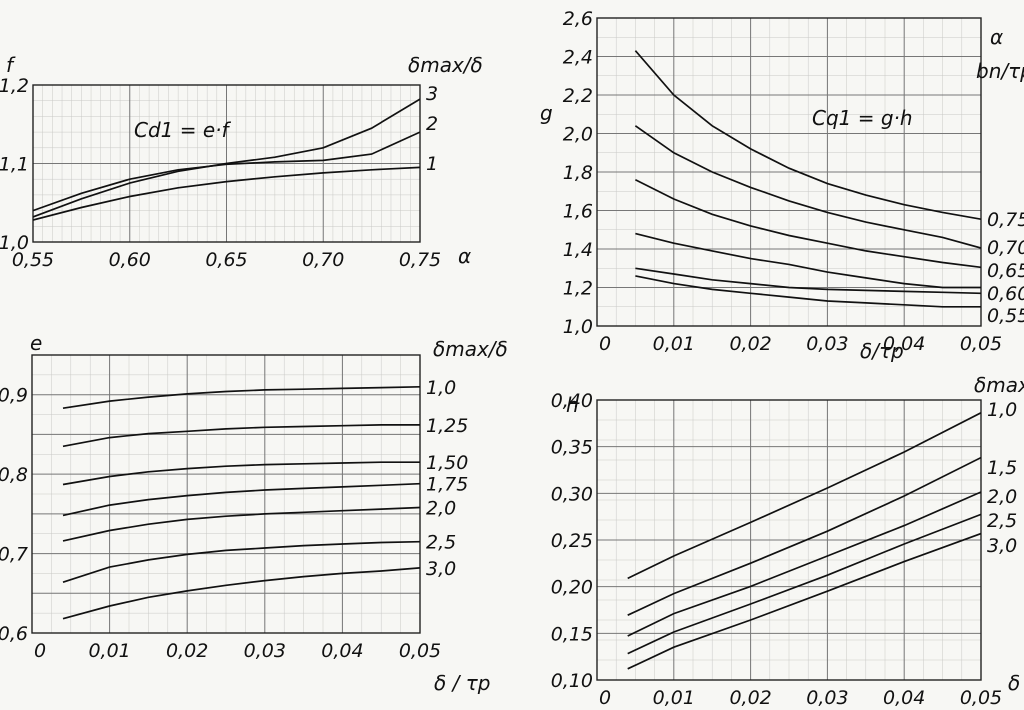 The width and height of the screenshot is (1024, 710). I want to click on y-tick-label: 0,20, so click(572, 588).